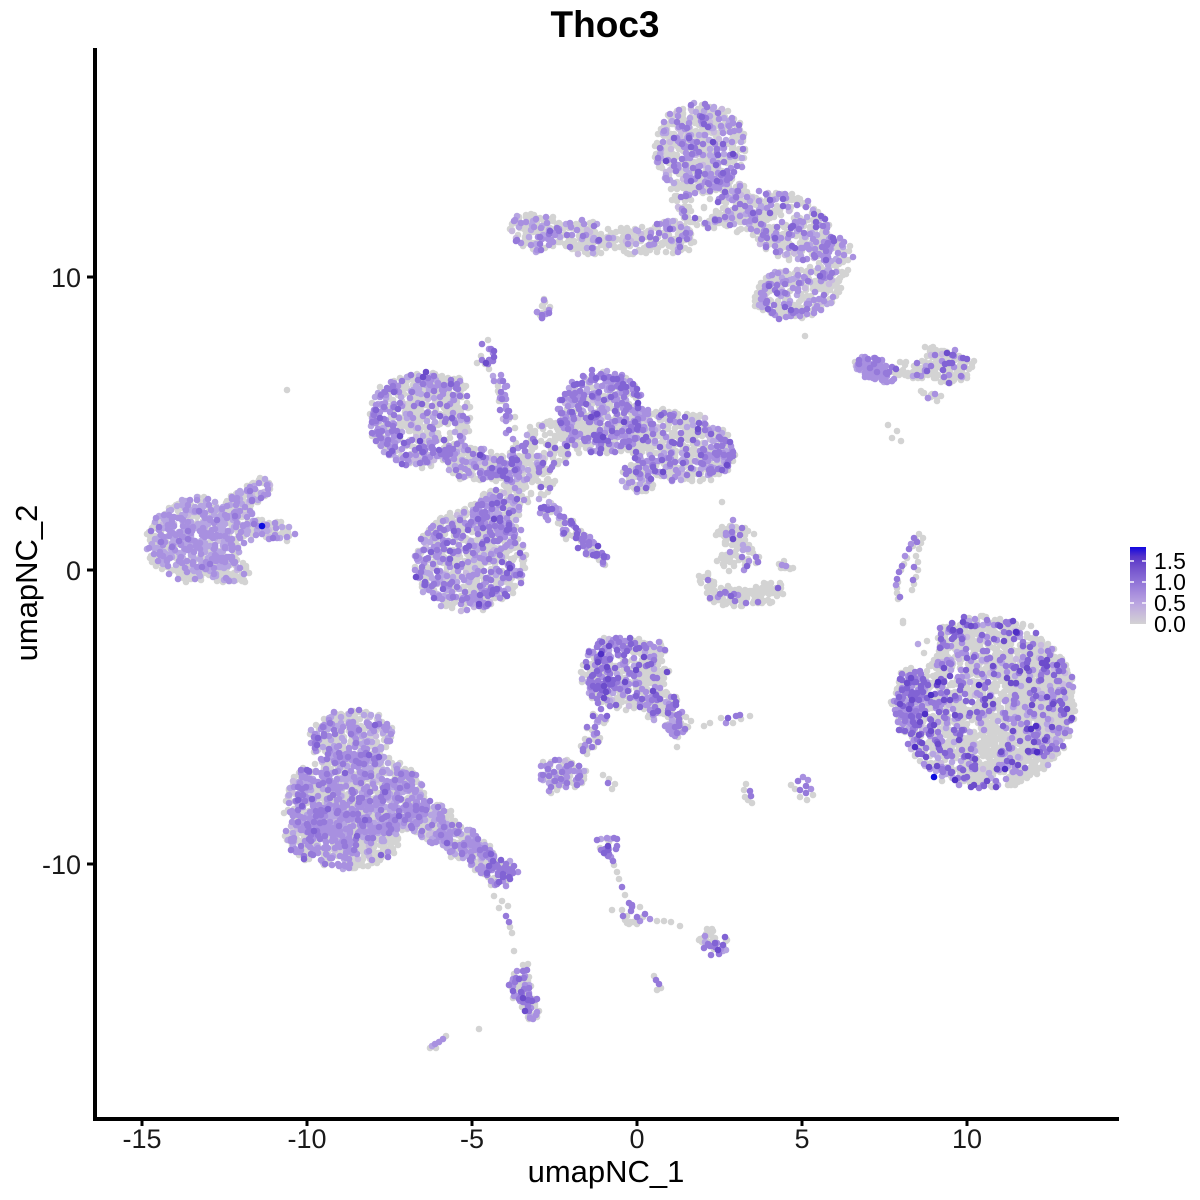  What do you see at coordinates (606, 1171) in the screenshot?
I see `svg-text: umapNC_1` at bounding box center [606, 1171].